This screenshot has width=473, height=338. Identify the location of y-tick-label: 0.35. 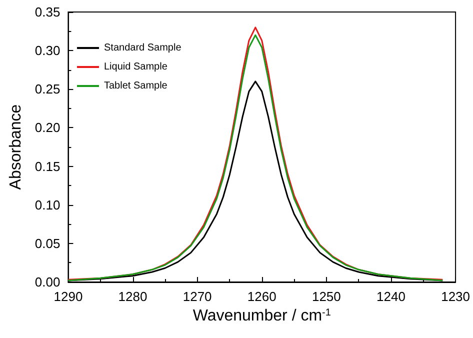
(47, 12).